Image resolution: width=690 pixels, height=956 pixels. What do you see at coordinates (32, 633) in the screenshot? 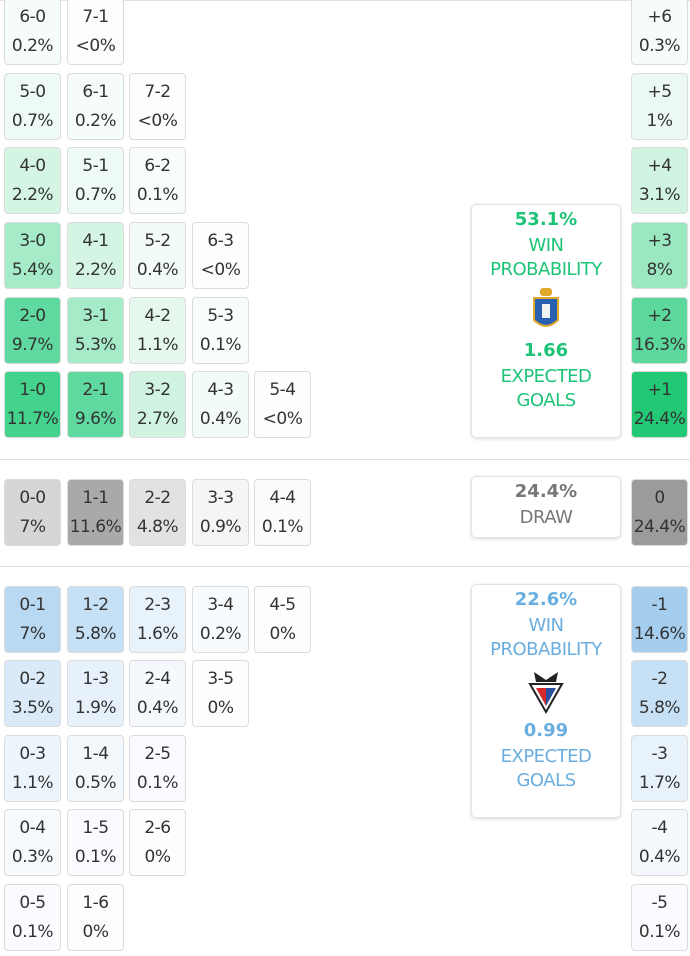
I see `probability: 7%` at bounding box center [32, 633].